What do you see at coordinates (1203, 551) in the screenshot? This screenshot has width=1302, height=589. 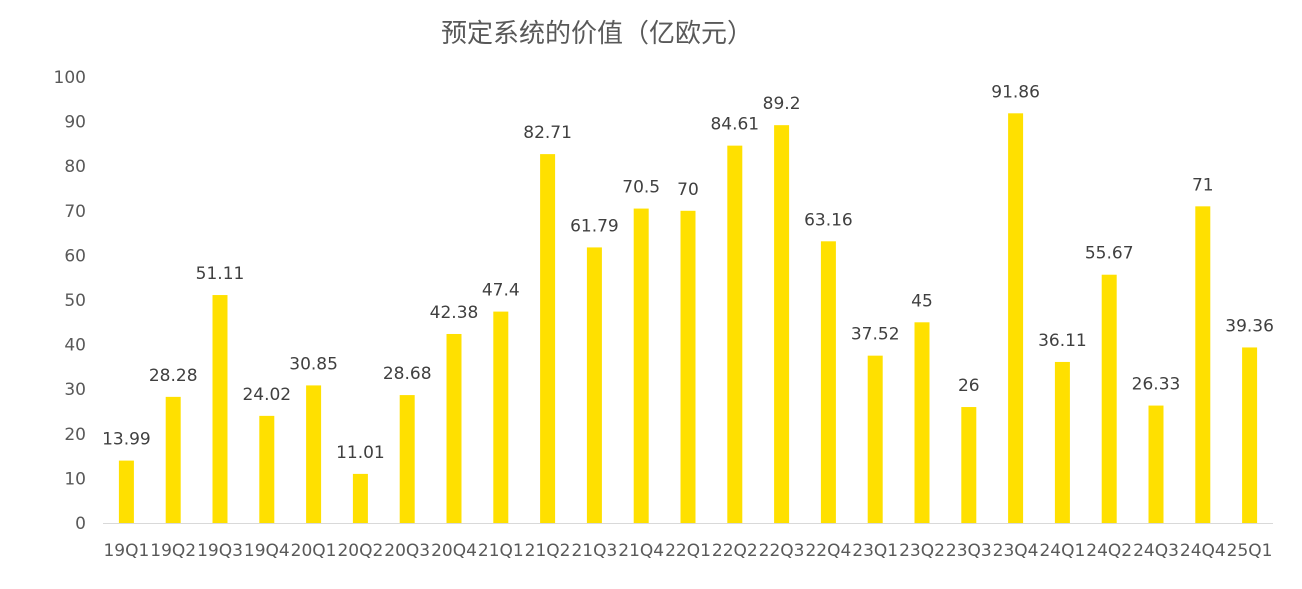 I see `x-tick-label: 24Q4` at bounding box center [1203, 551].